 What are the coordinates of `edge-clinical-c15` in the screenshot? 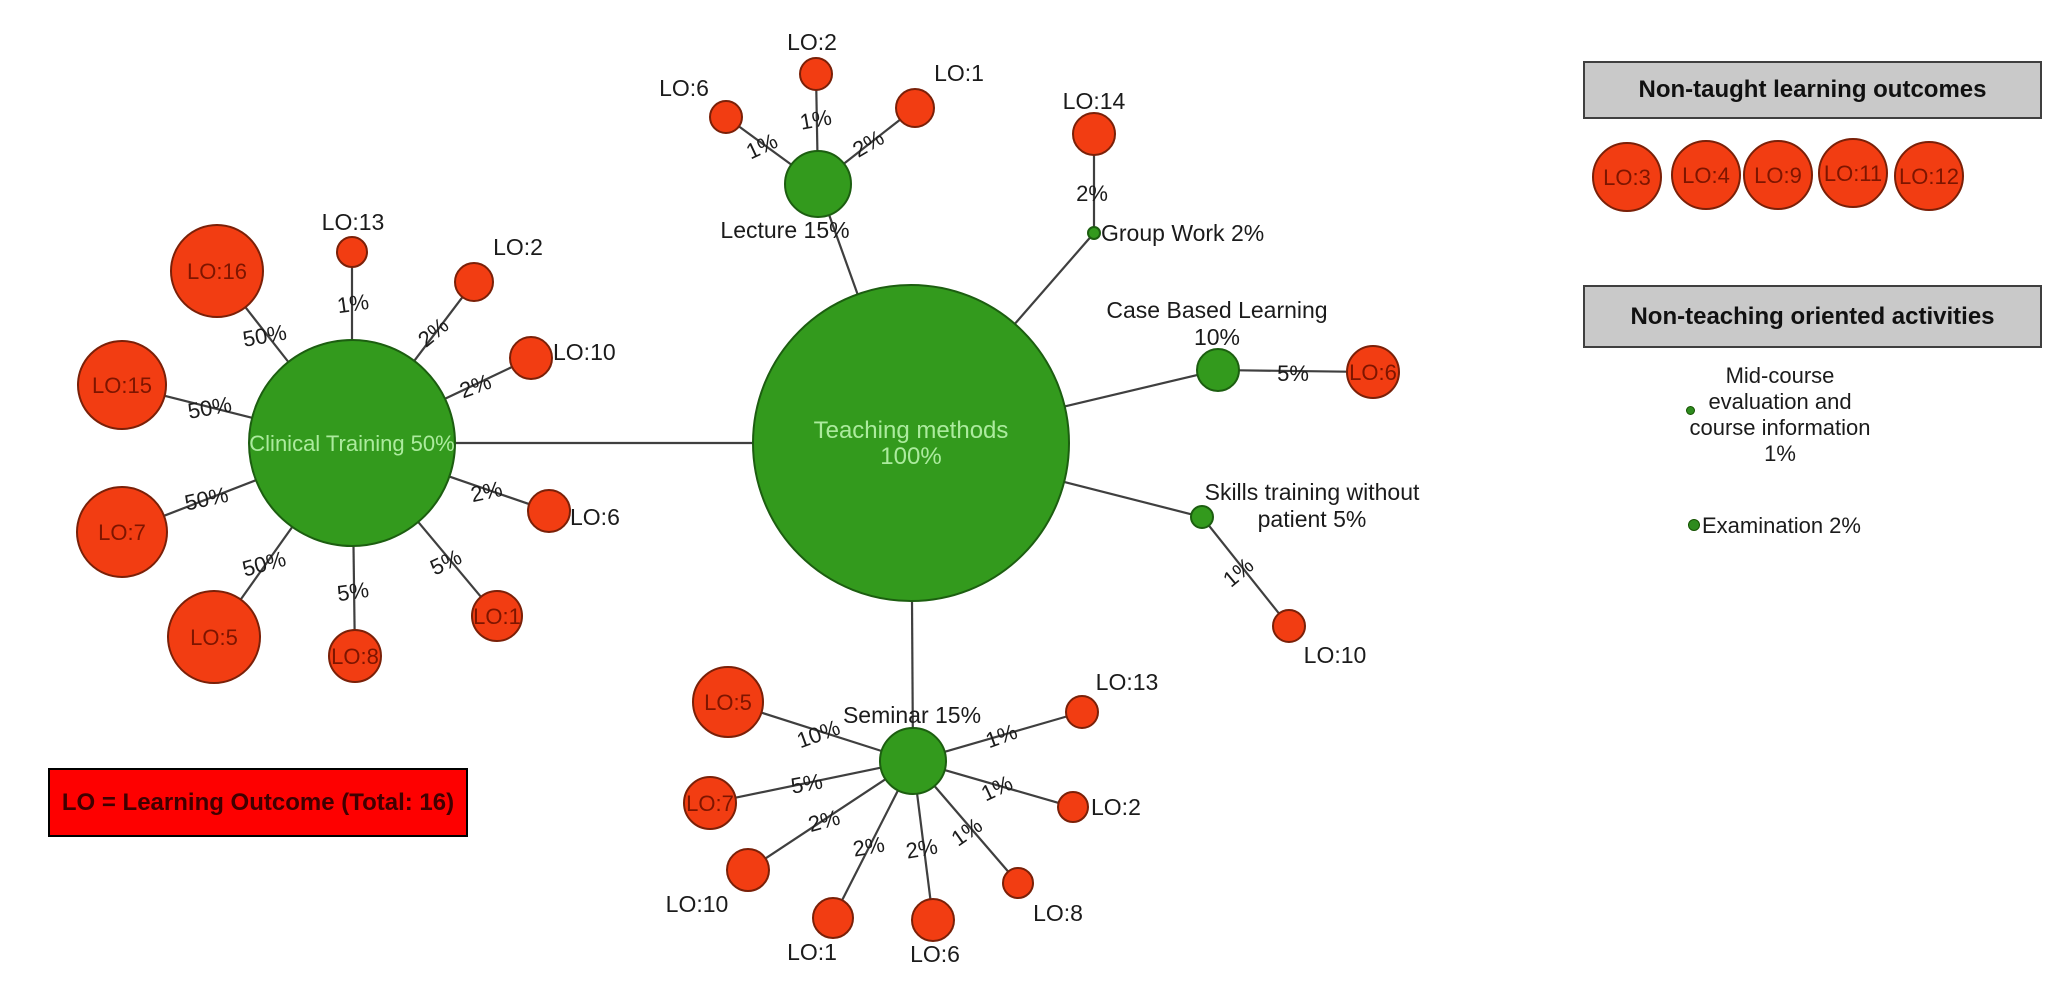 It's located at (208, 406).